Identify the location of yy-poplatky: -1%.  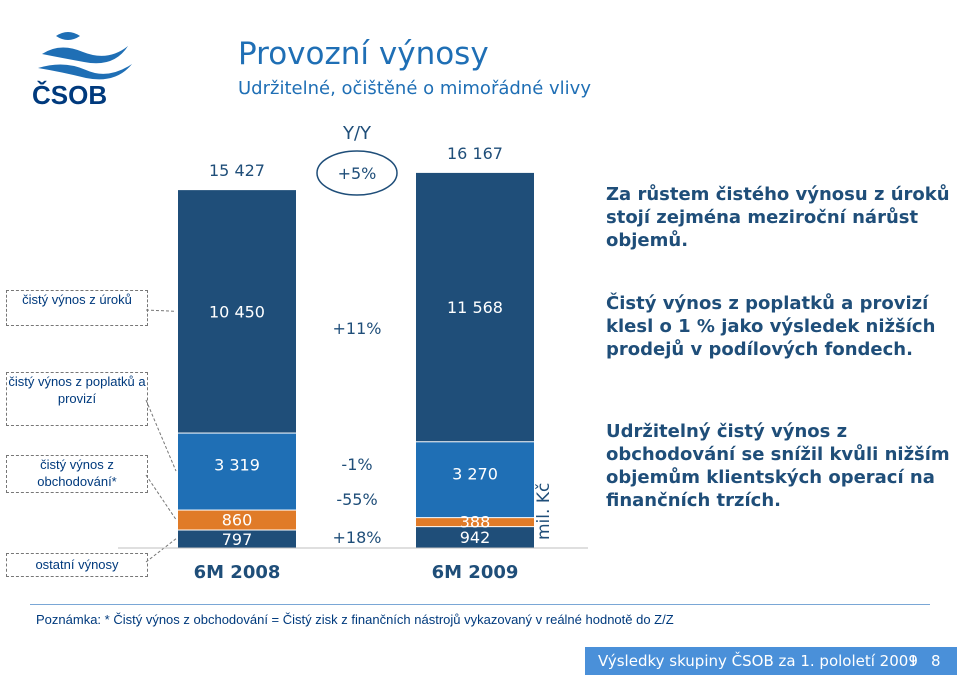
(356, 464).